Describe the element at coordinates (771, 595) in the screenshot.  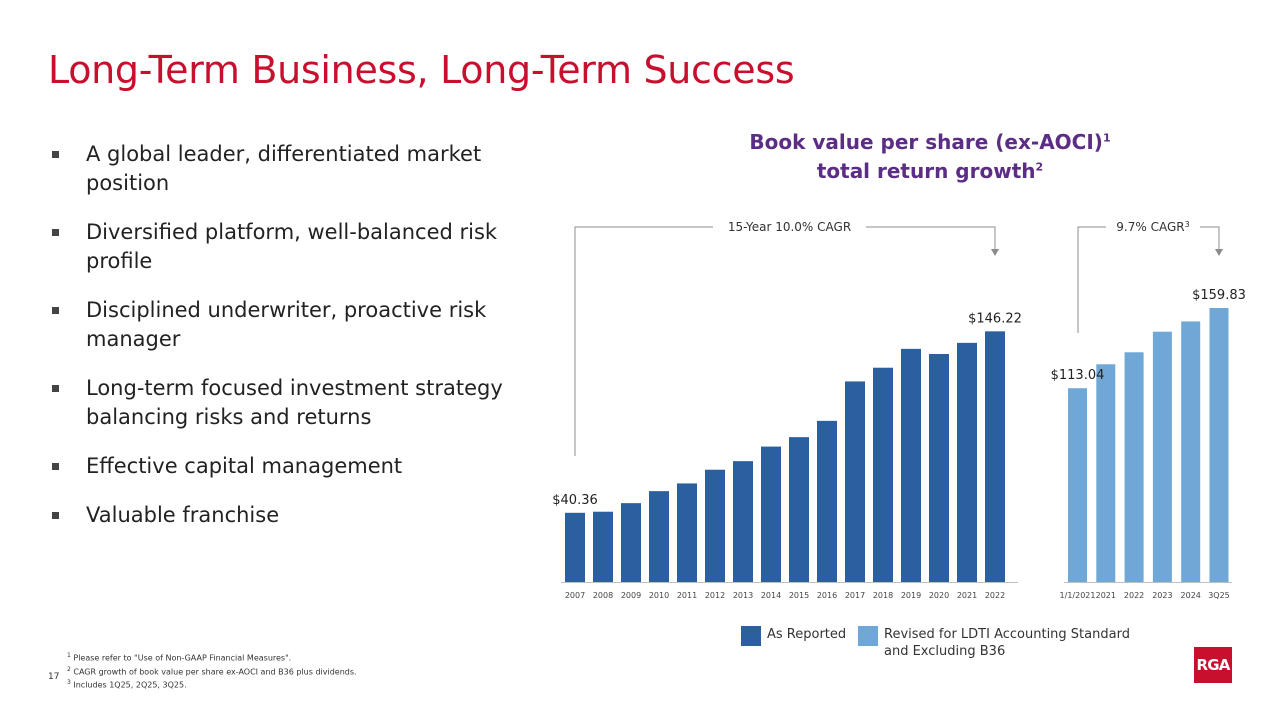
I see `x-tick-label: 2014` at that location.